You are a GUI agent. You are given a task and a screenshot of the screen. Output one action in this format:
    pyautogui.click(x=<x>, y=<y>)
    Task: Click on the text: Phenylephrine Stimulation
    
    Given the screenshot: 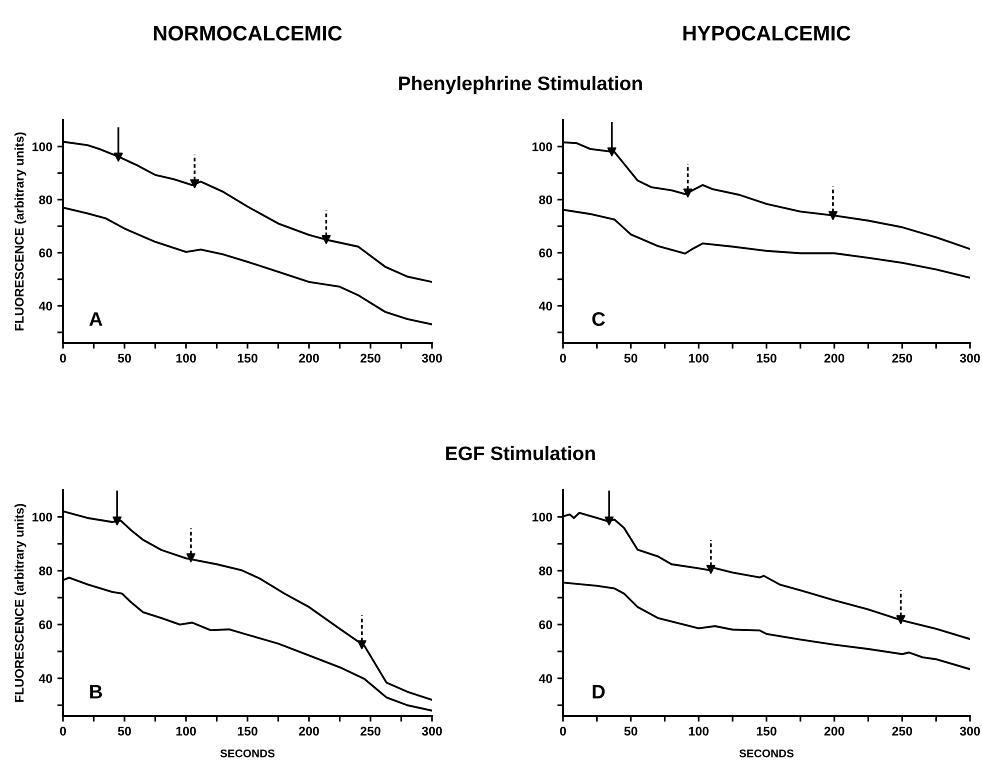 What is the action you would take?
    pyautogui.click(x=520, y=85)
    